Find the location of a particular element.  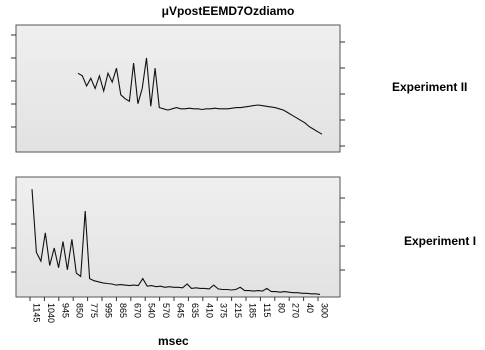

x-tick-label-15: 185 is located at coordinates (253, 310).